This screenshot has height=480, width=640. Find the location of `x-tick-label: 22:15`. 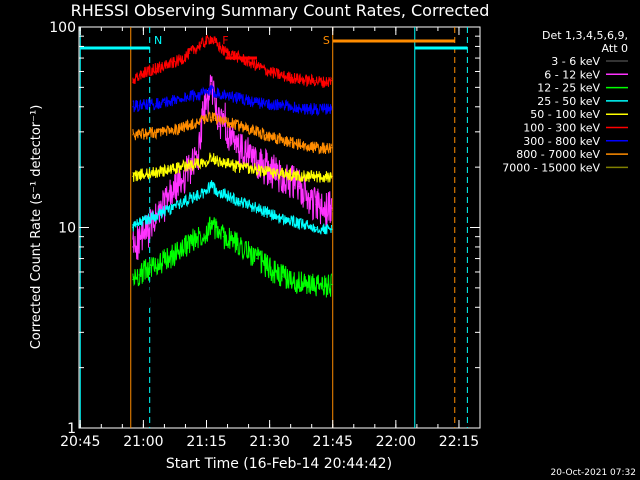

x-tick-label: 22:15 is located at coordinates (459, 442).